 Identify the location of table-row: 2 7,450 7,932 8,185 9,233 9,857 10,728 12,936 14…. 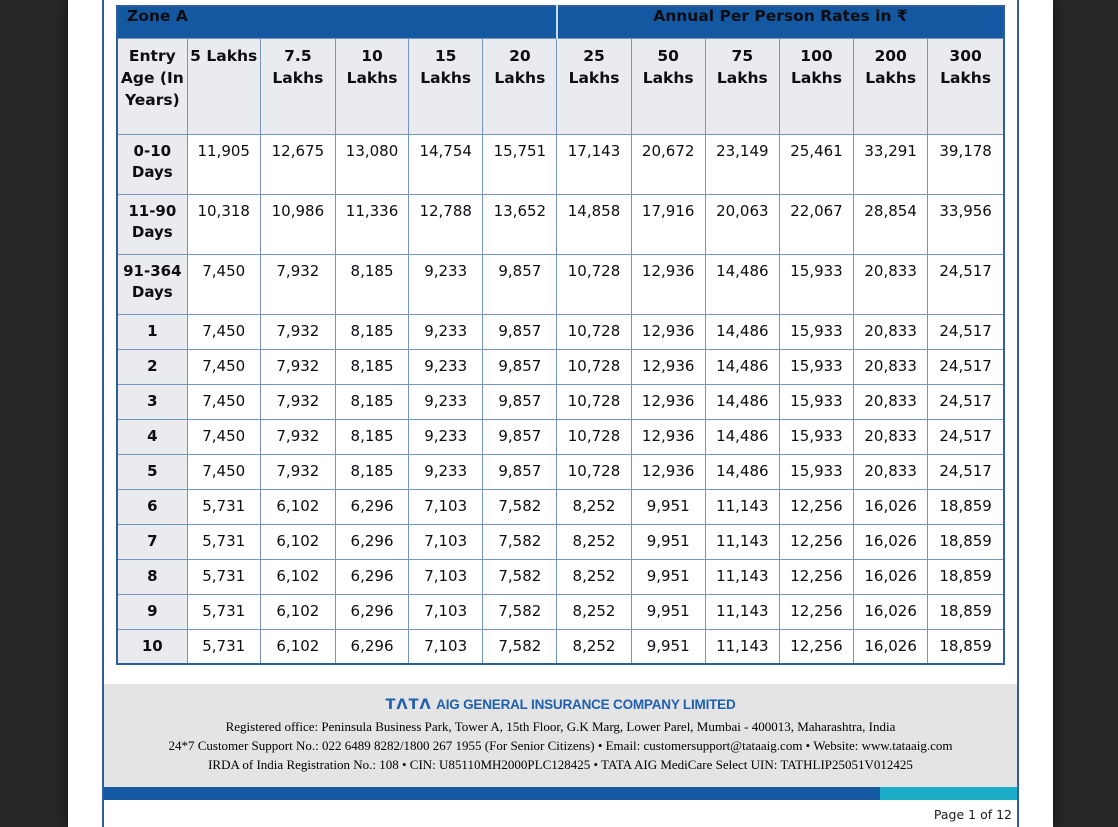
(560, 366).